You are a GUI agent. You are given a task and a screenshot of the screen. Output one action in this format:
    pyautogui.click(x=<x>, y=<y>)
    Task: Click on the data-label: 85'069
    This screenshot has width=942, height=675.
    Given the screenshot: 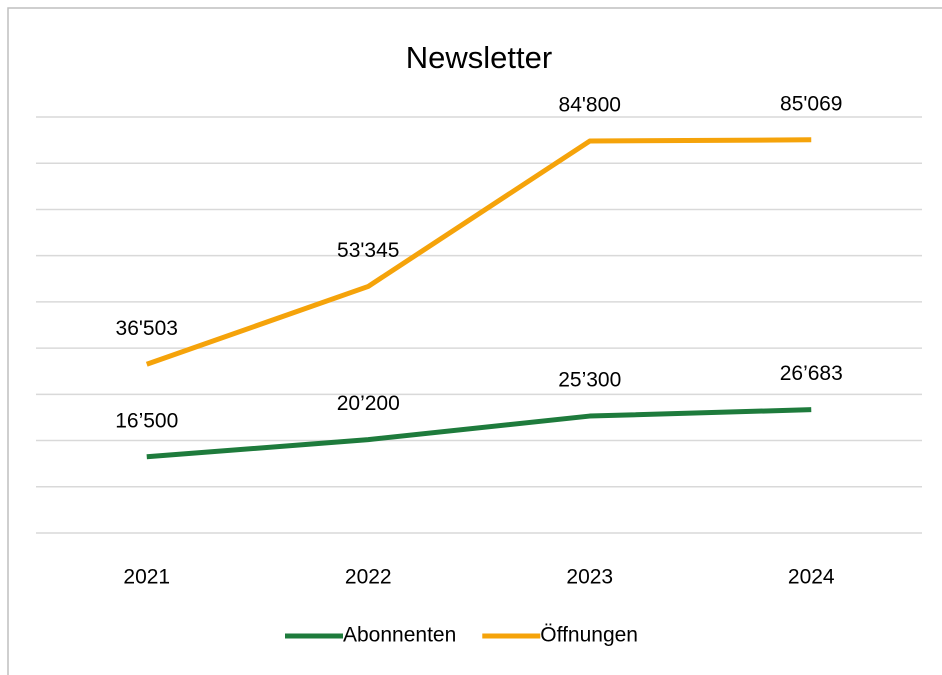 What is the action you would take?
    pyautogui.click(x=811, y=103)
    